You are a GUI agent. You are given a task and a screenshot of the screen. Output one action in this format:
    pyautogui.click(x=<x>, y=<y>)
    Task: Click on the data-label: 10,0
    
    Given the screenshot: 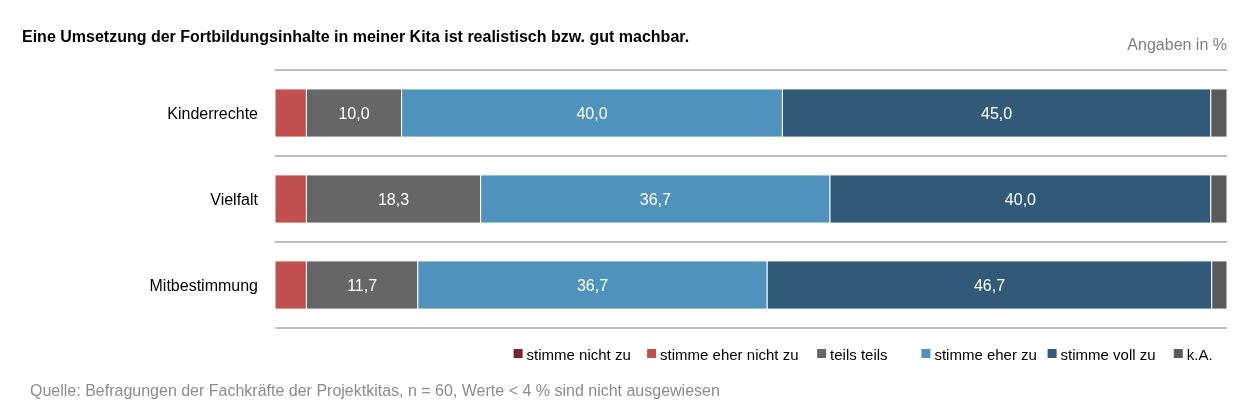 What is the action you would take?
    pyautogui.click(x=354, y=113)
    